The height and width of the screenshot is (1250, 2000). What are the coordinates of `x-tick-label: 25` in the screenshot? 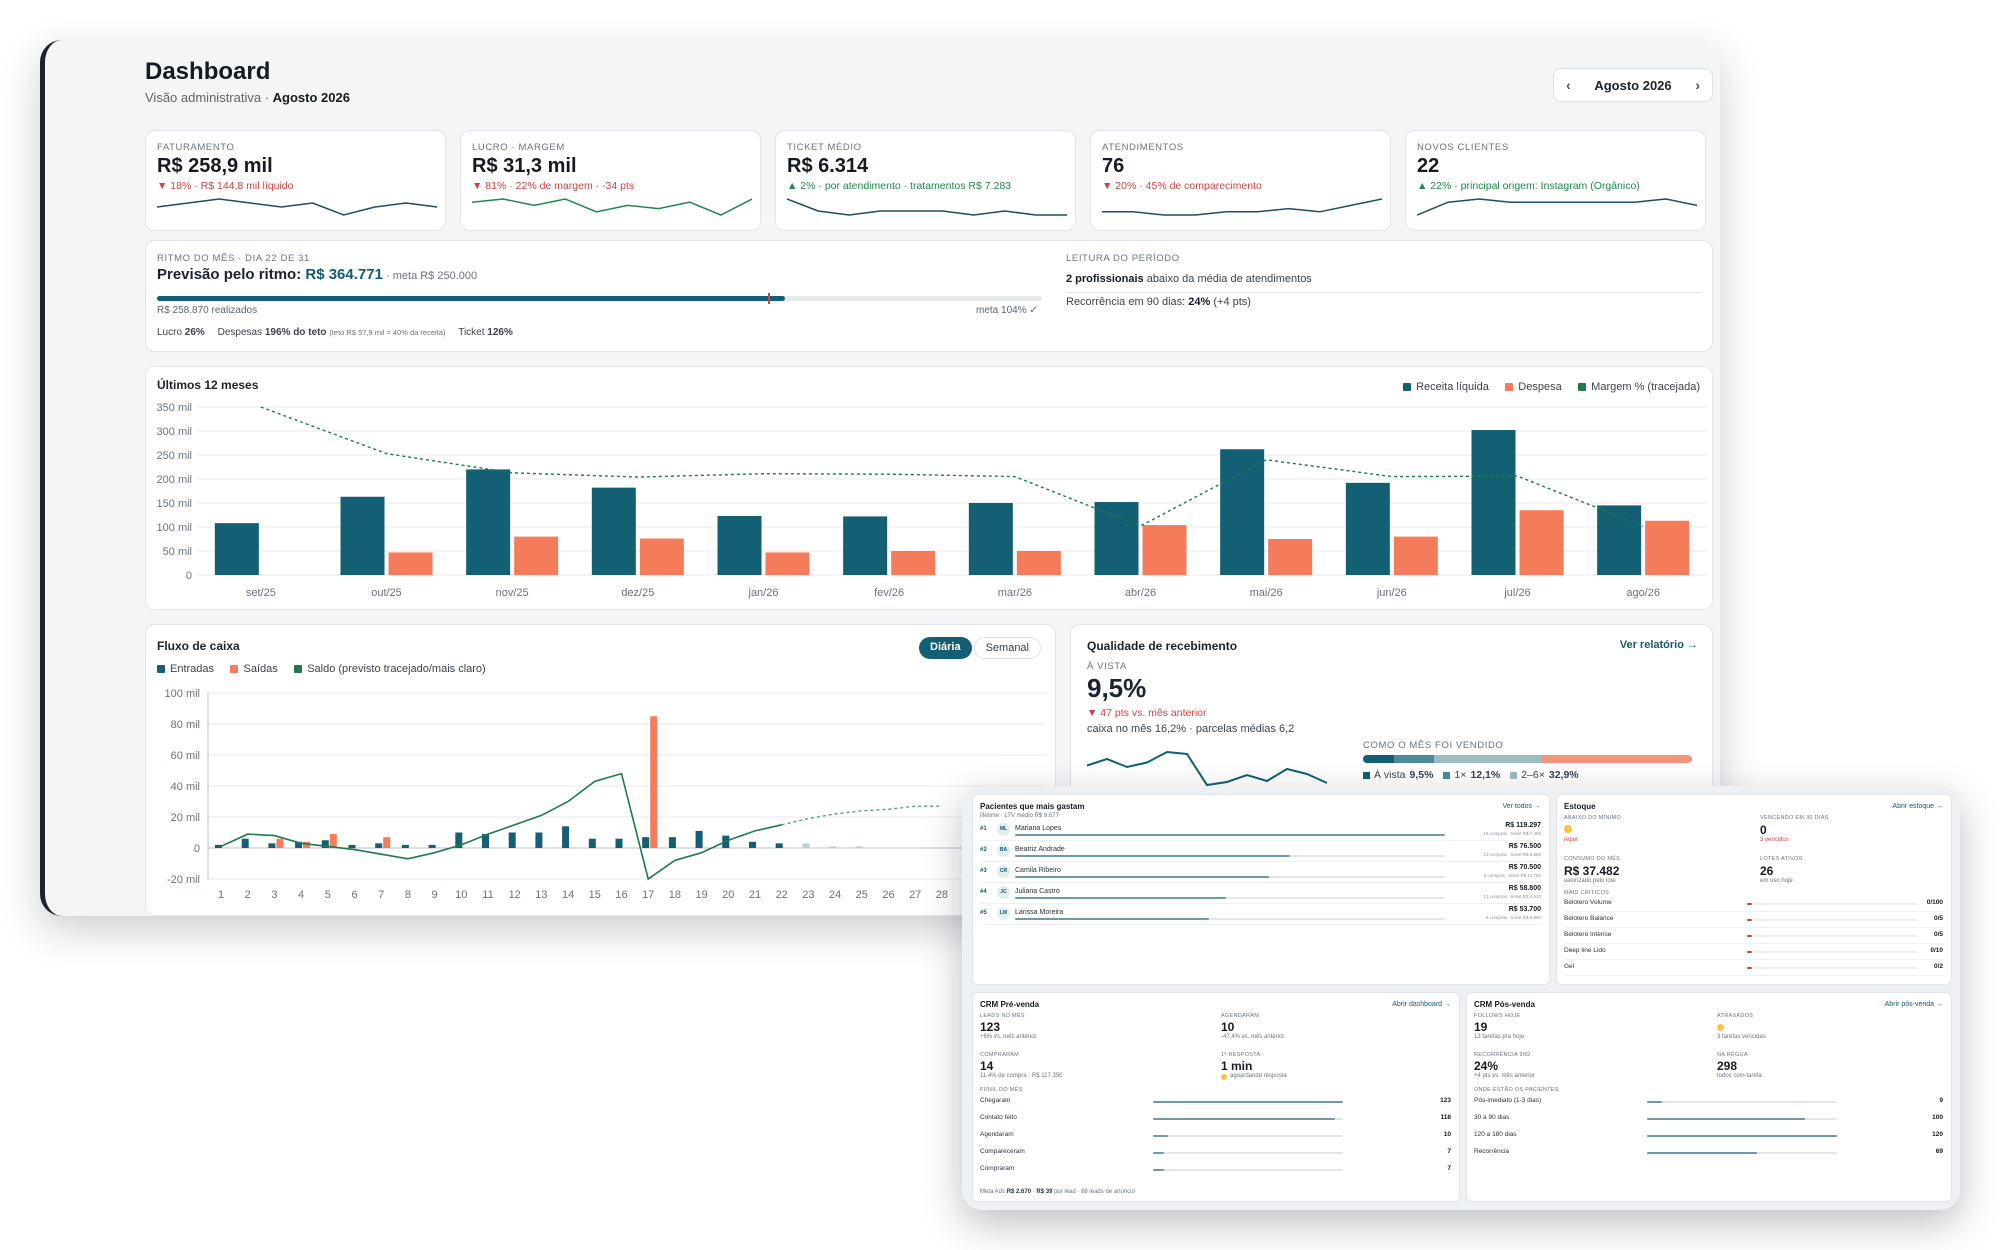 It's located at (862, 895).